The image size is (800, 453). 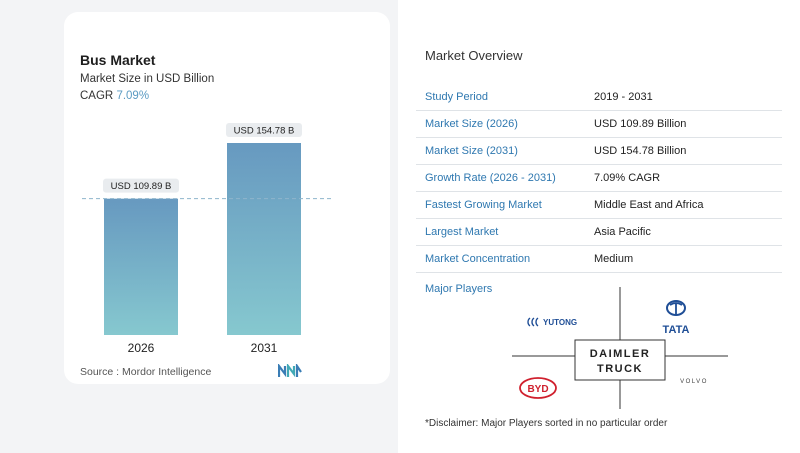 I want to click on tata-logo-text: TATA, so click(x=676, y=330).